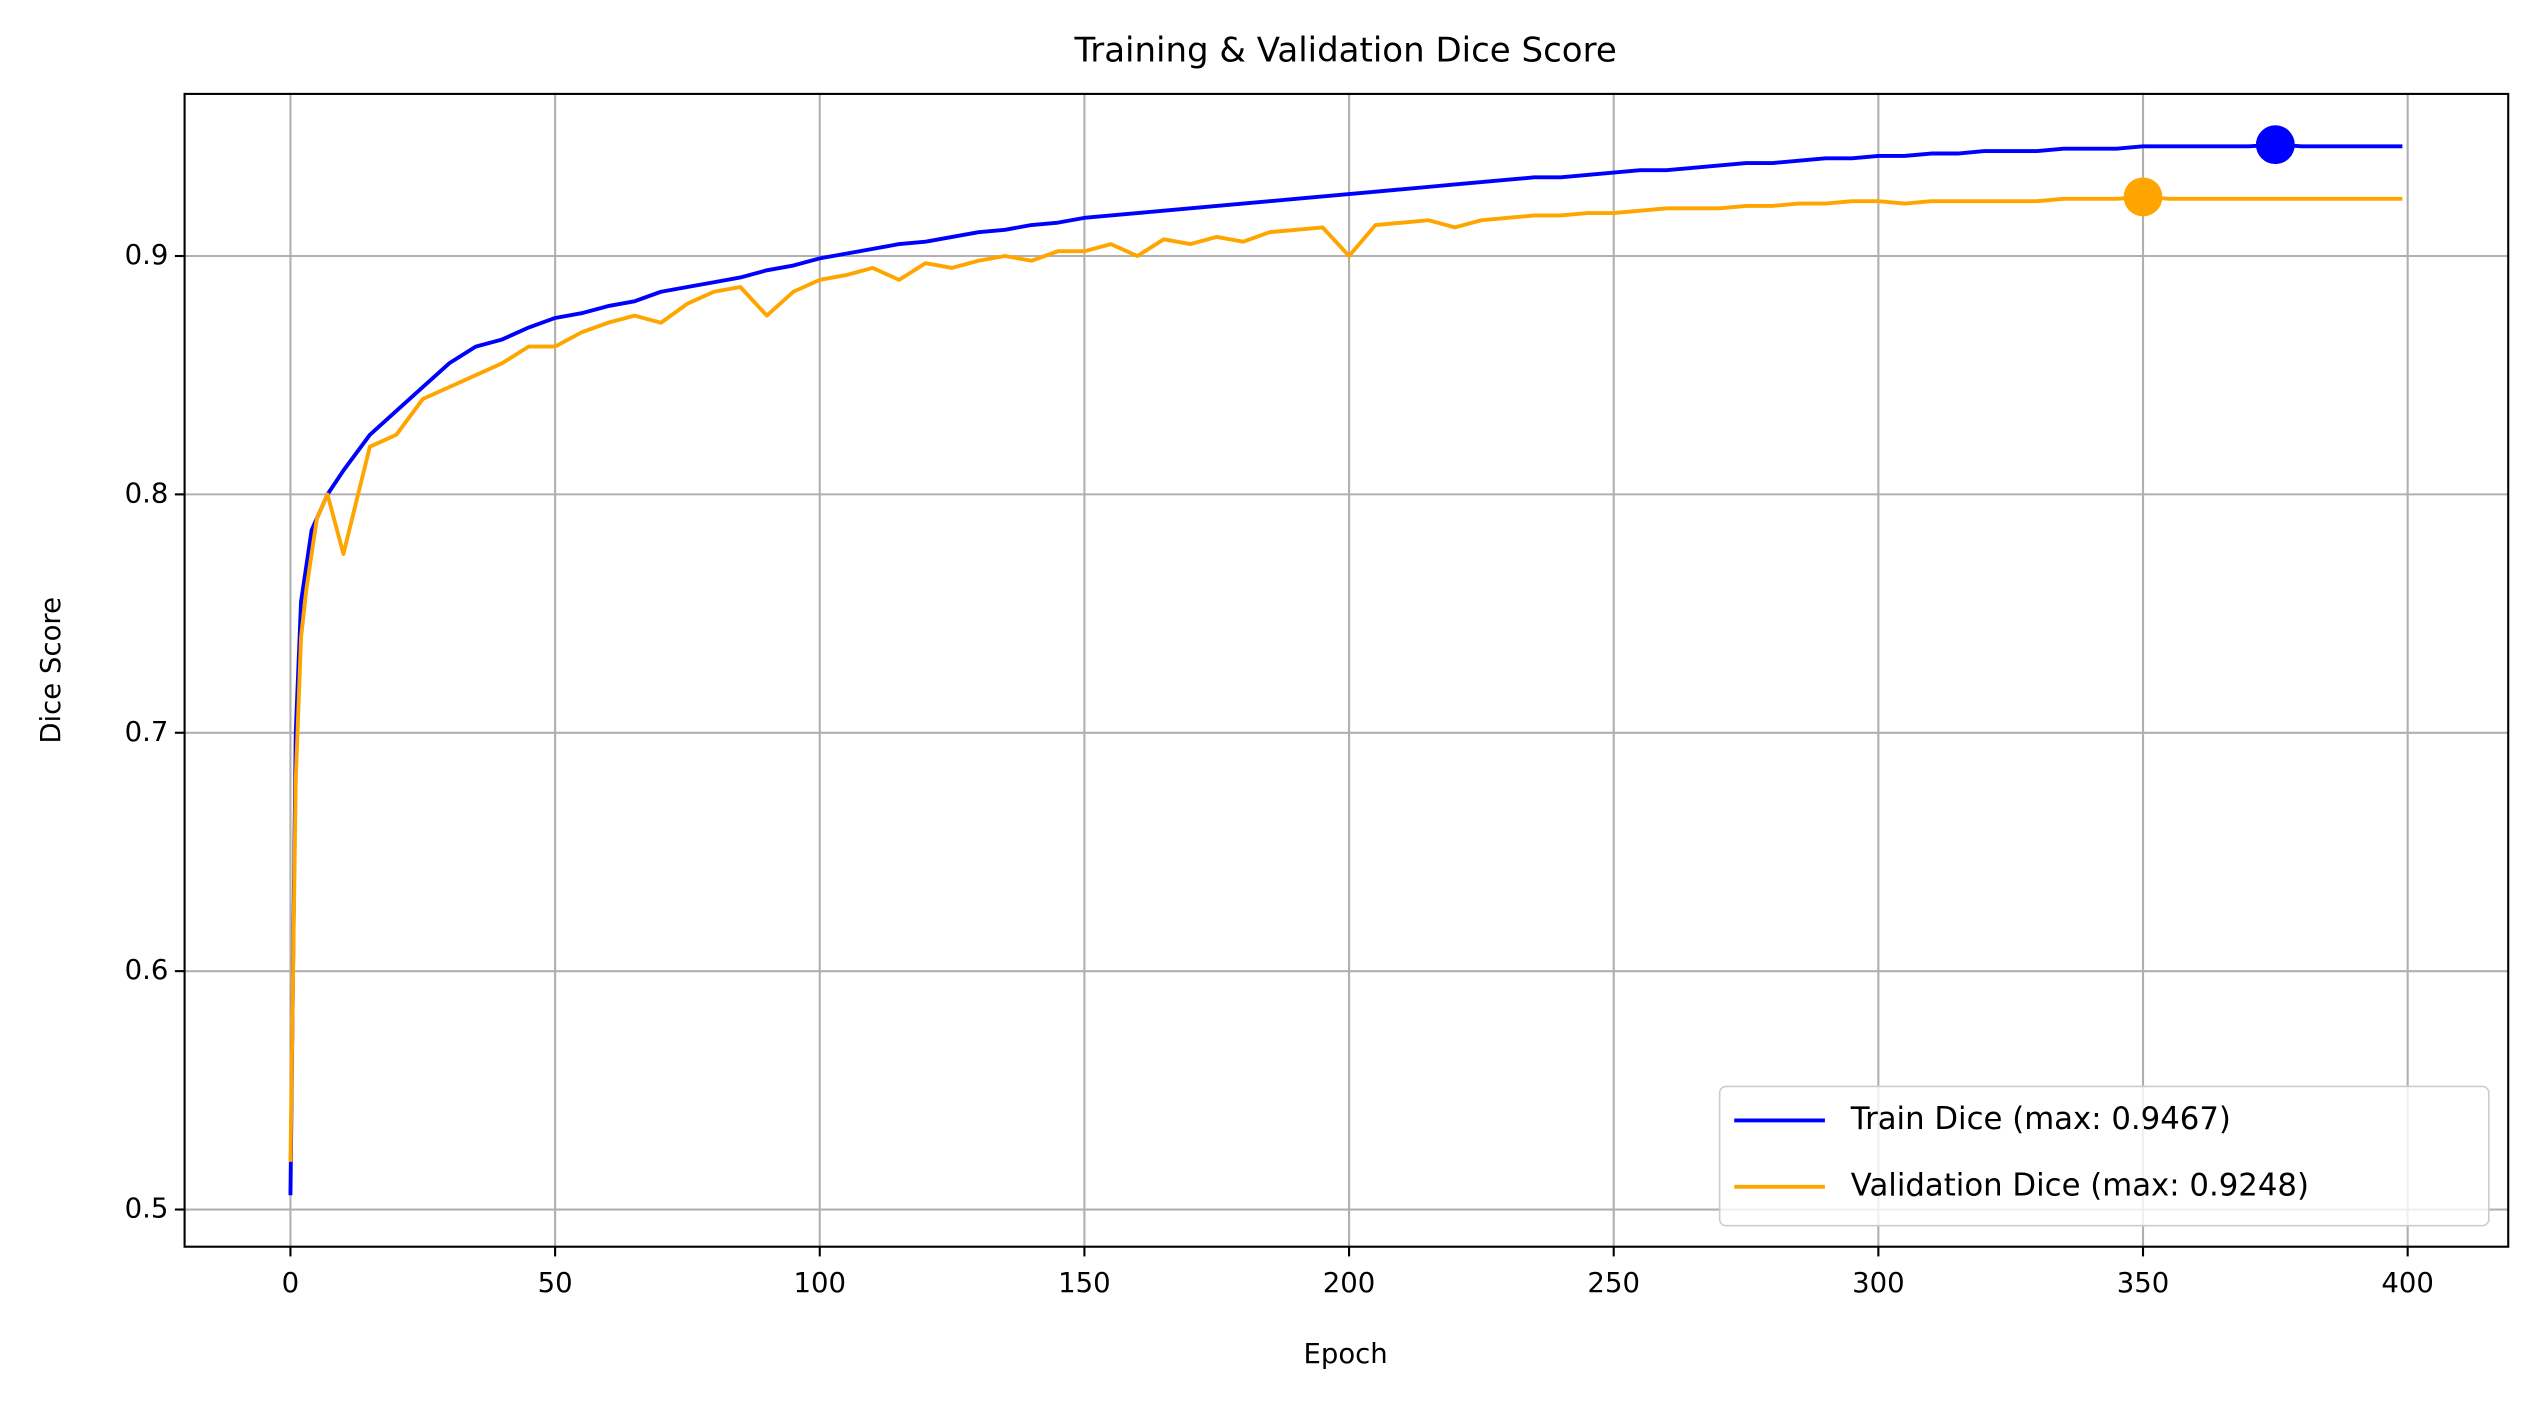 Image resolution: width=2539 pixels, height=1407 pixels. What do you see at coordinates (1084, 1283) in the screenshot?
I see `x-tick-label: 150` at bounding box center [1084, 1283].